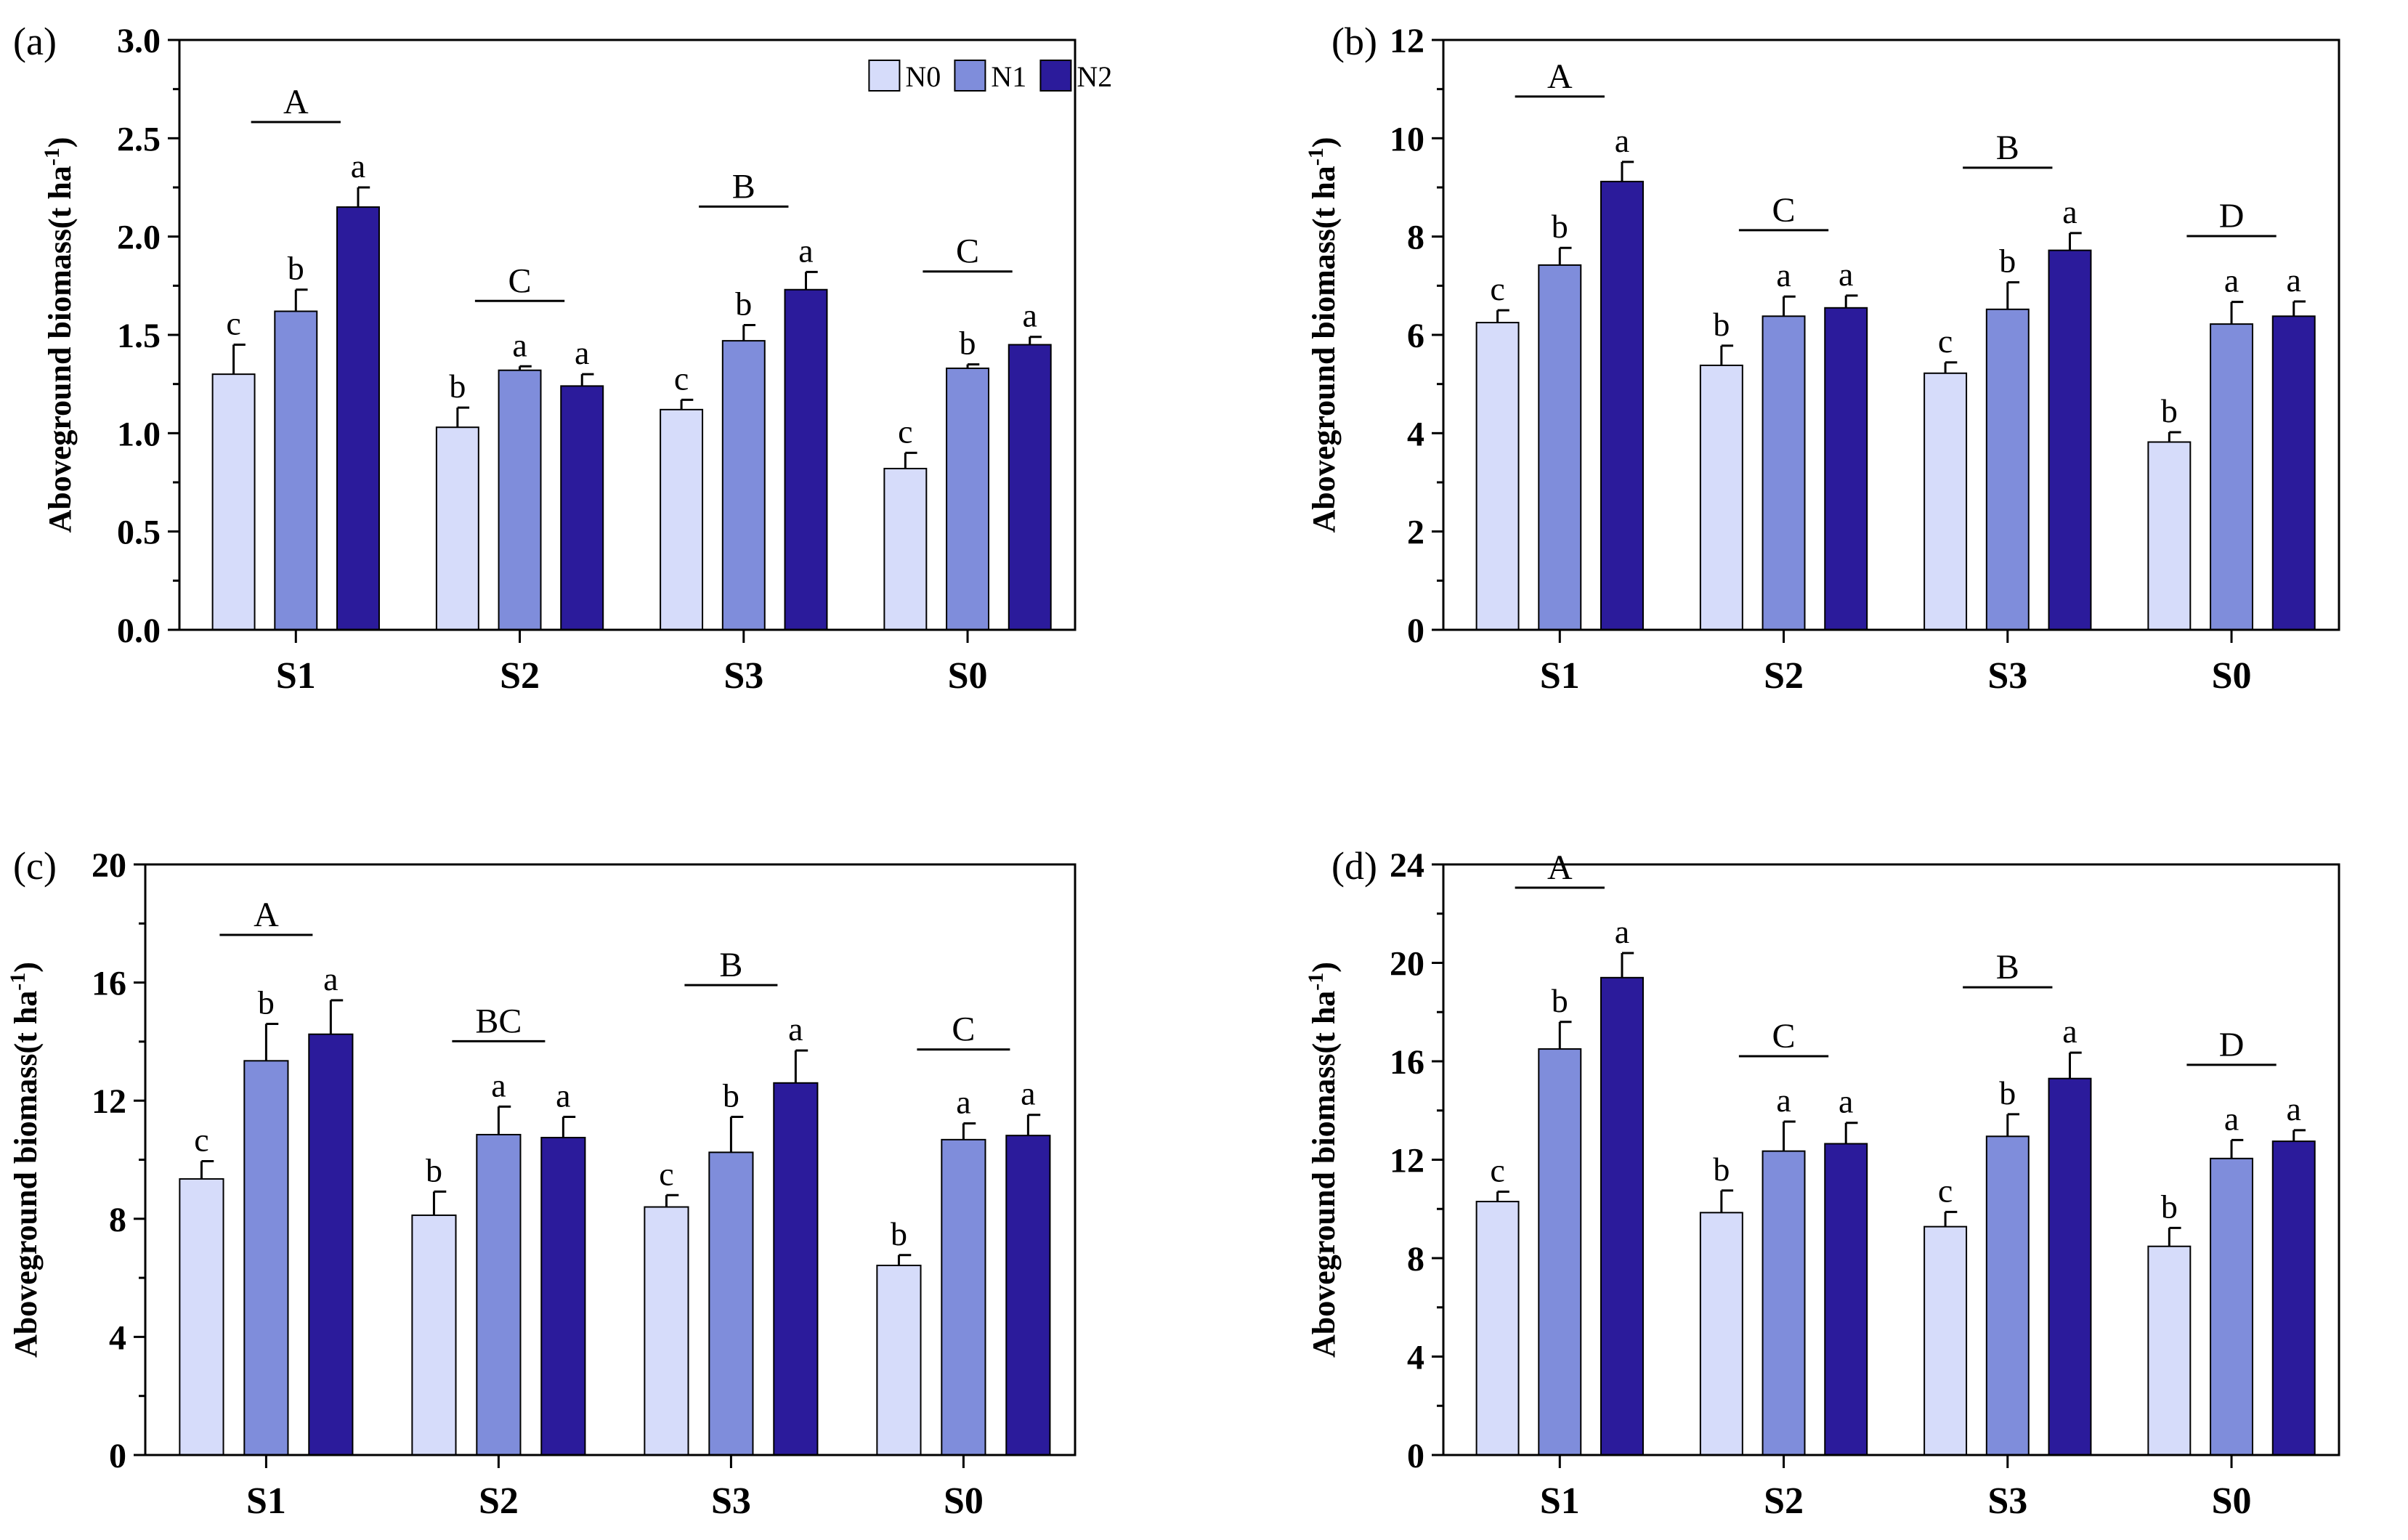  I want to click on y-tick-label: 3.0, so click(139, 41).